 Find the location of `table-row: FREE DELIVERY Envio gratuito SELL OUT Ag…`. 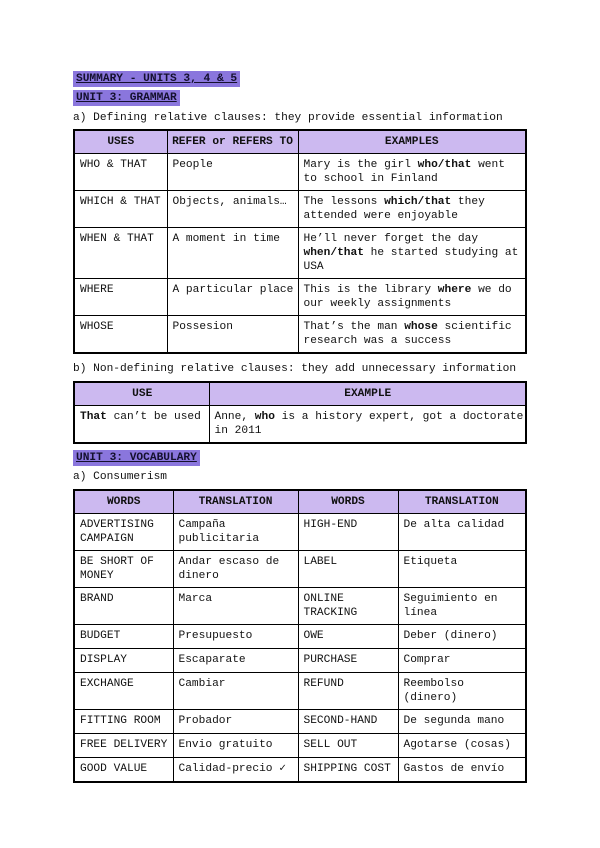

table-row: FREE DELIVERY Envio gratuito SELL OUT Ag… is located at coordinates (300, 745).